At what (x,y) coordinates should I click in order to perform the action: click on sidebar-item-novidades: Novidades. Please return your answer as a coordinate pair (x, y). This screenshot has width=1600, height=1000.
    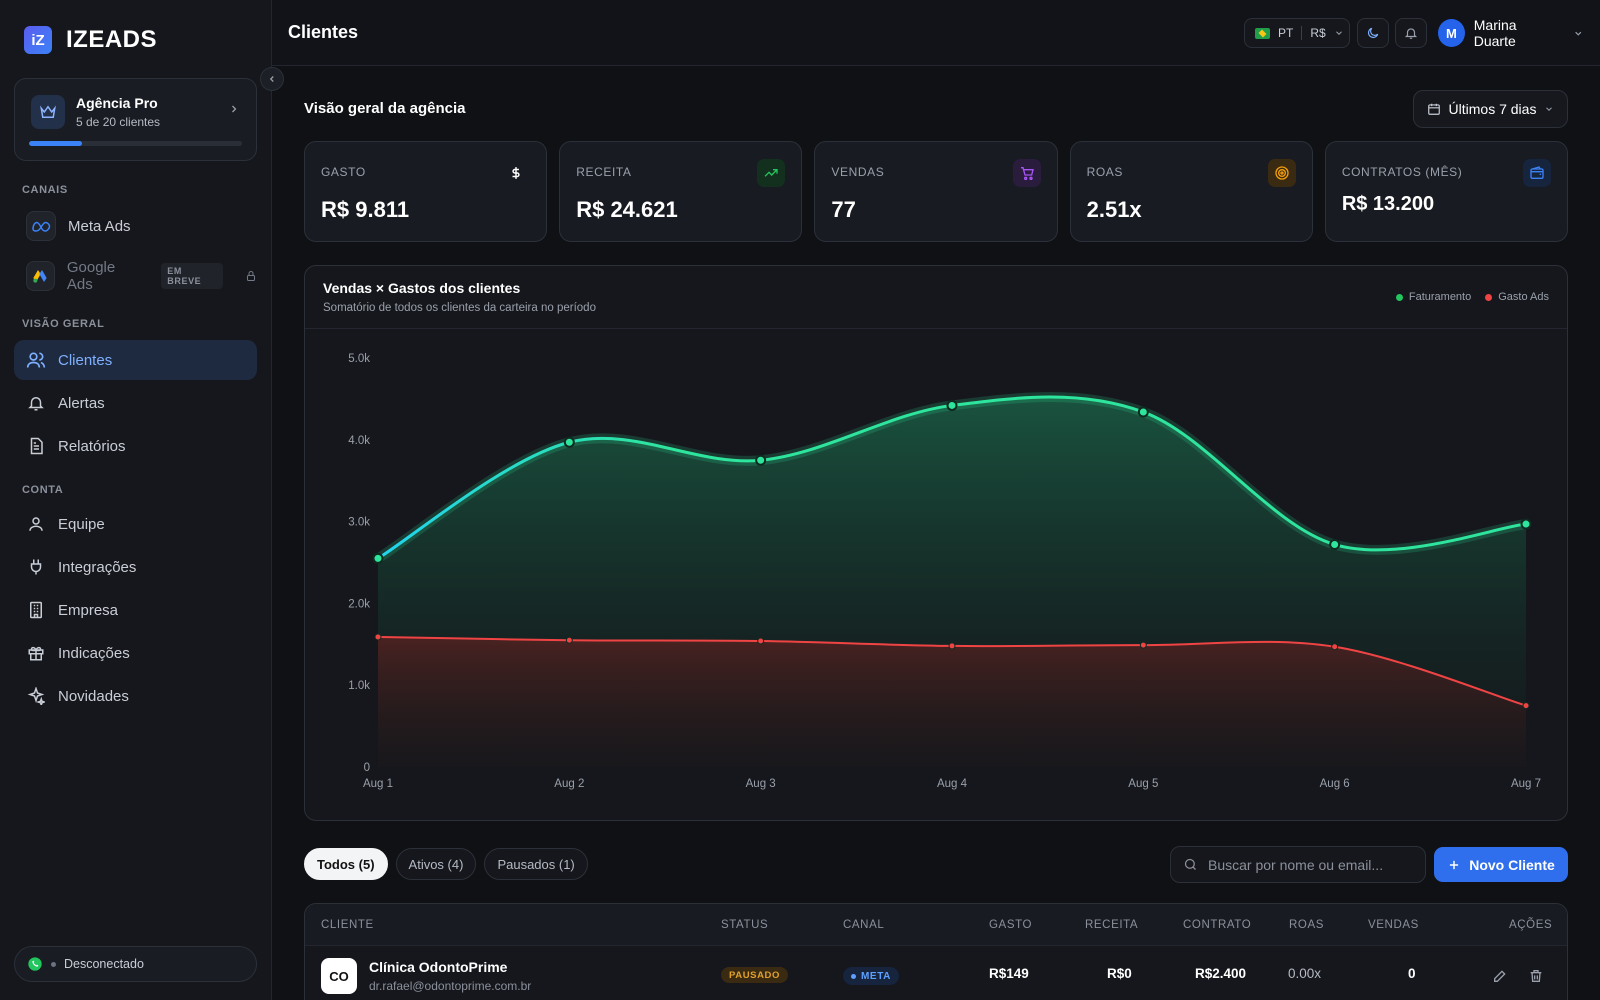
    Looking at the image, I should click on (135, 696).